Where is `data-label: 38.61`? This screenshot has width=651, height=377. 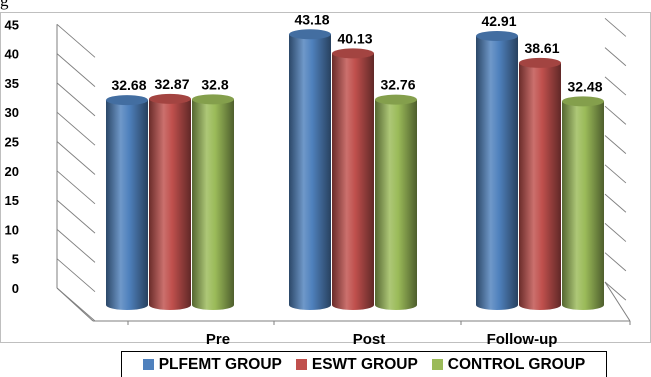 data-label: 38.61 is located at coordinates (541, 48).